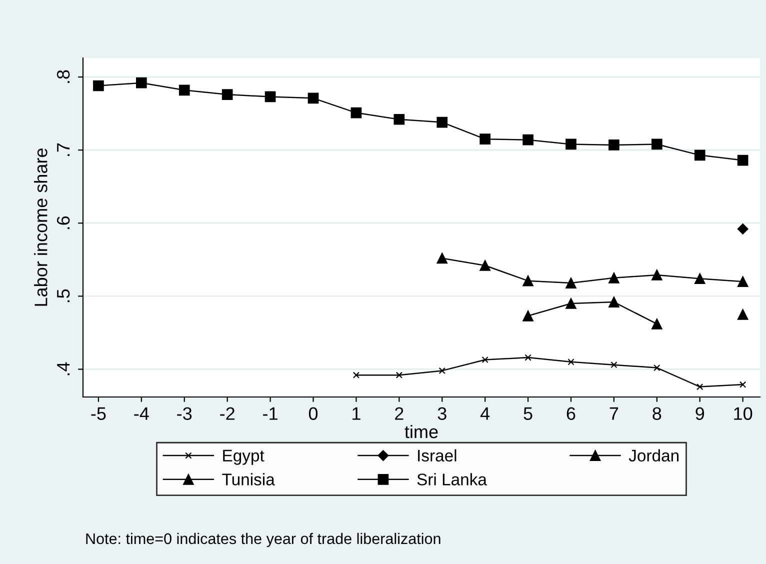 The width and height of the screenshot is (766, 564). I want to click on legend-label: Tunisia, so click(248, 479).